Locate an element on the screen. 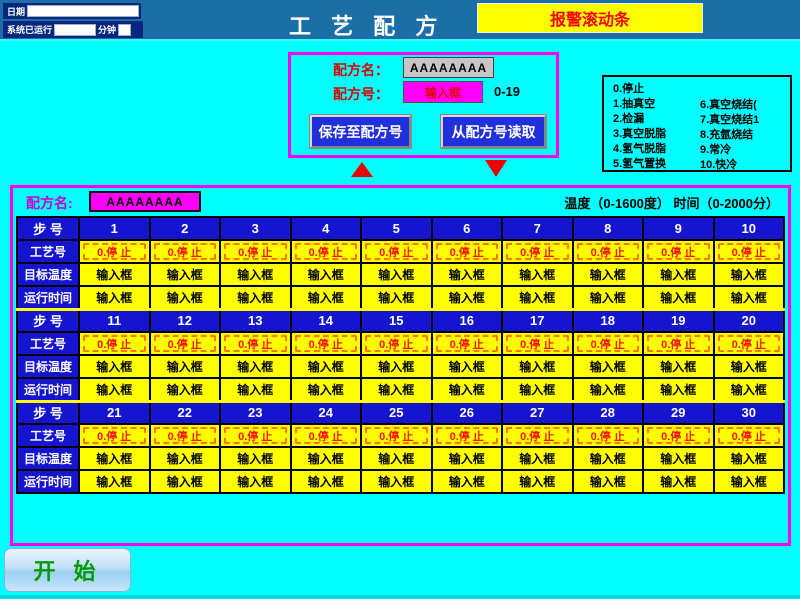  load-from-recipe-button: 从配方号读取 is located at coordinates (493, 131).